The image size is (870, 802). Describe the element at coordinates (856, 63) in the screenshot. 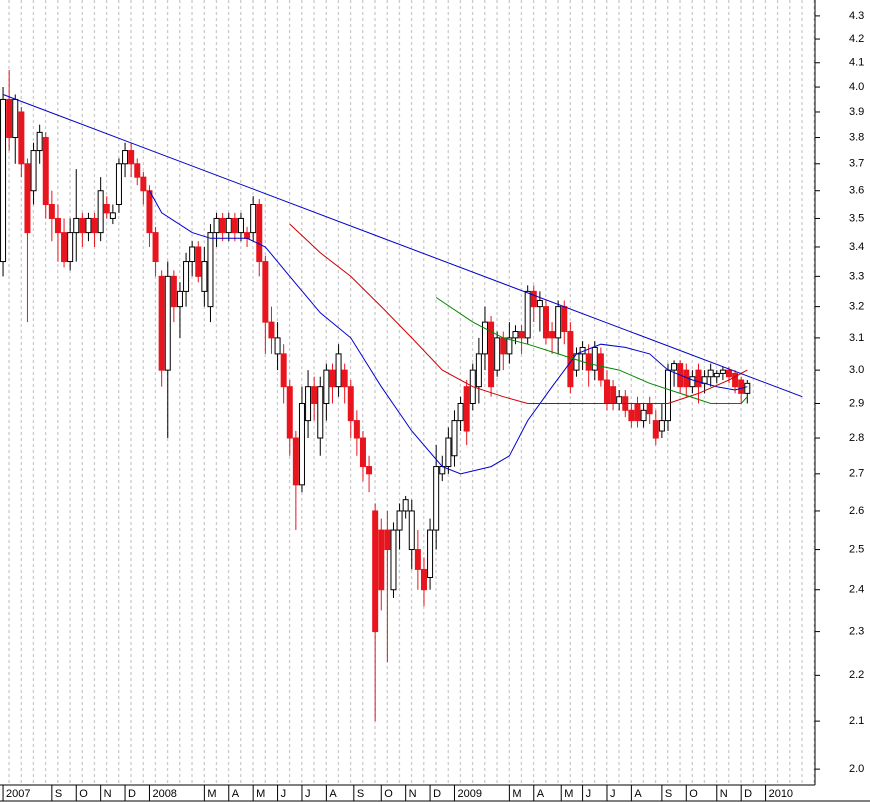

I see `y-tick-label: 4.1` at that location.